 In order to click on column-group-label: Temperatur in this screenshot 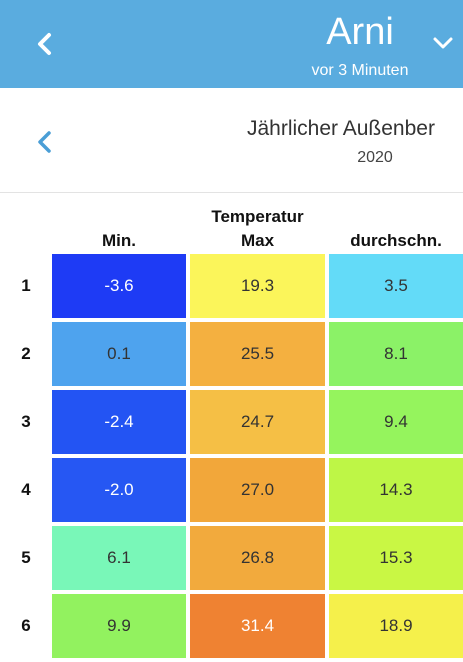, I will do `click(257, 216)`.